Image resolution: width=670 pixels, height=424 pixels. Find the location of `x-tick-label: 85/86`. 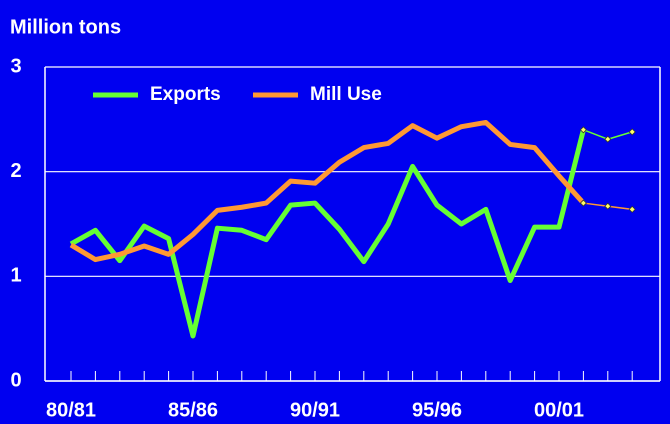

x-tick-label: 85/86 is located at coordinates (193, 410).